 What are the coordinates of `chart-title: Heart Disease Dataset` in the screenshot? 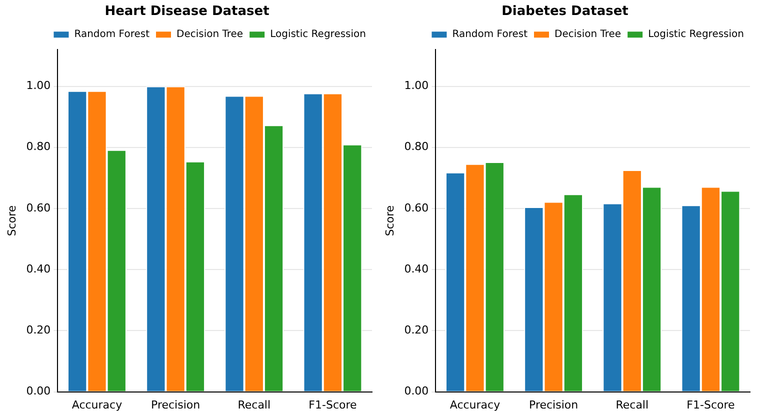 It's located at (187, 12).